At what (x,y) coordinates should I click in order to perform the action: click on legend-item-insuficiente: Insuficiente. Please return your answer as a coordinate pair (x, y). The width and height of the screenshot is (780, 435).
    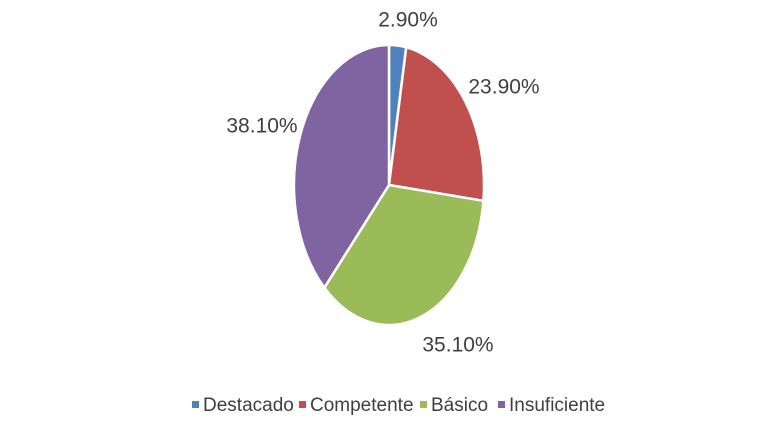
    Looking at the image, I should click on (551, 405).